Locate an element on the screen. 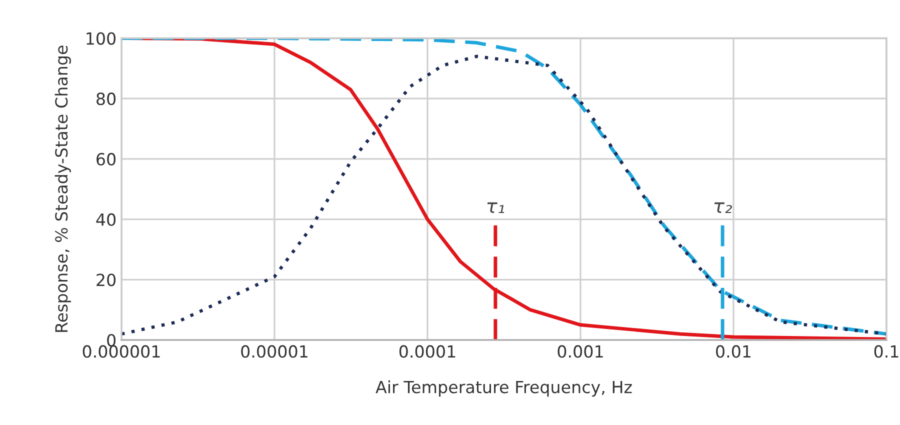 Image resolution: width=900 pixels, height=425 pixels. y-axis-title: Response, % Steady-State Change is located at coordinates (62, 189).